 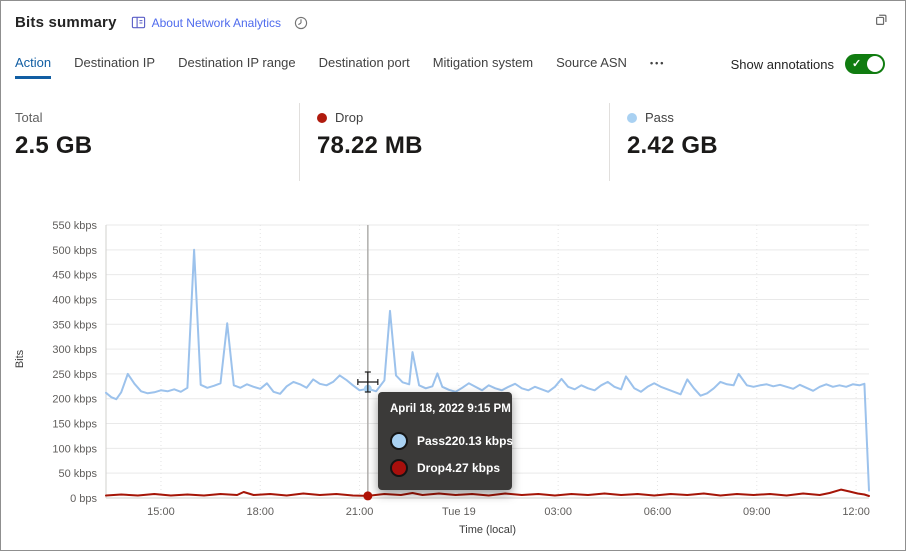 I want to click on tab-action: Action, so click(x=33, y=67).